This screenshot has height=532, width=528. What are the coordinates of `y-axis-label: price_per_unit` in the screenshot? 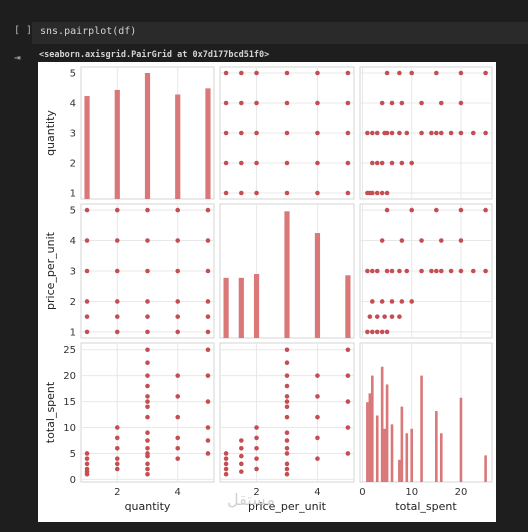 It's located at (50, 270).